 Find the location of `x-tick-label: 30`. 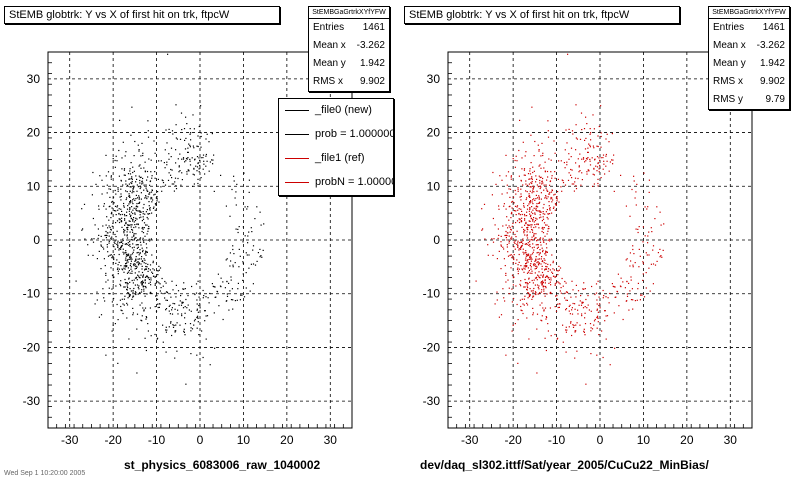

x-tick-label: 30 is located at coordinates (731, 440).